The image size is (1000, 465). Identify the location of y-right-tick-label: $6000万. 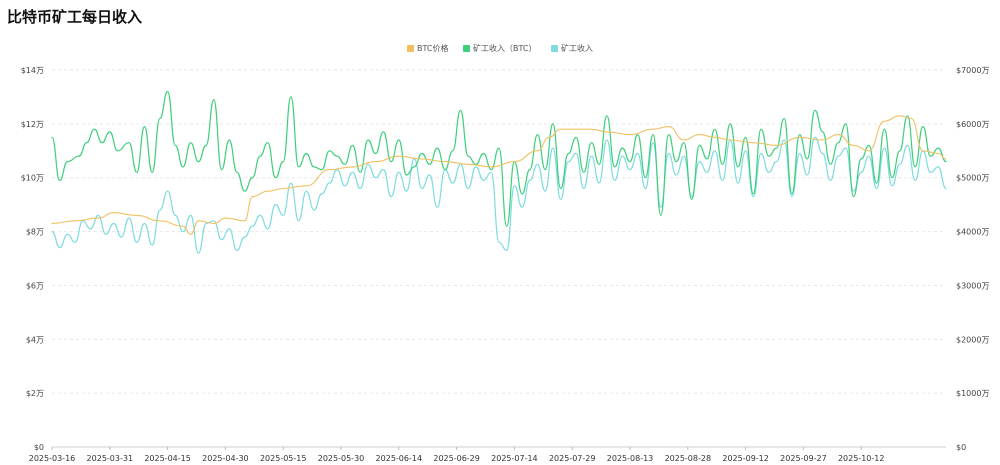
(972, 124).